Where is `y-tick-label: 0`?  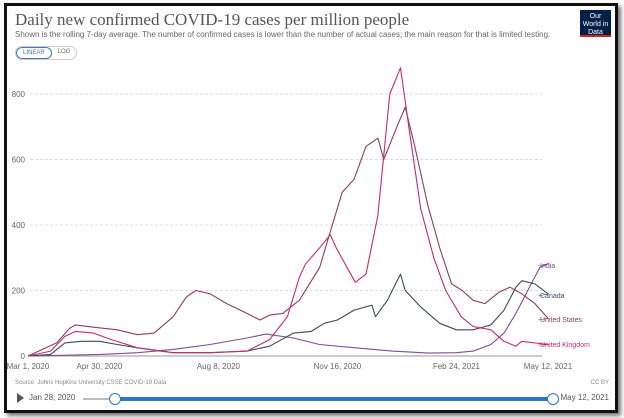
y-tick-label: 0 is located at coordinates (23, 356).